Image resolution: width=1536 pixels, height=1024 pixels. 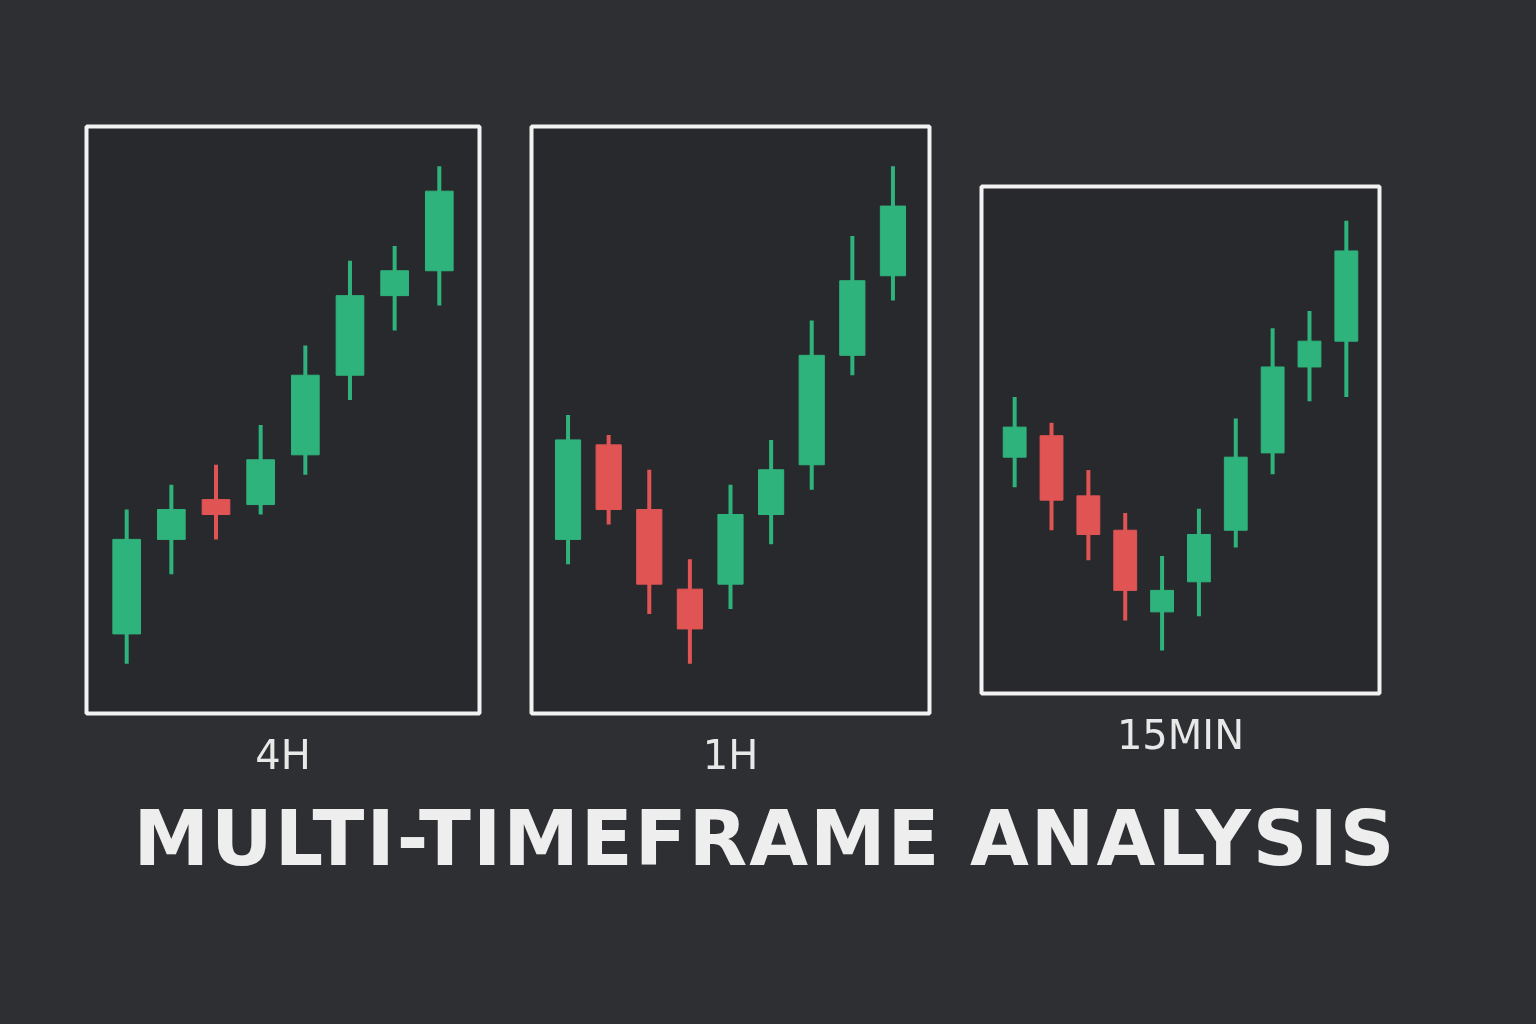 What do you see at coordinates (730, 754) in the screenshot?
I see `x-axis-title: 1H` at bounding box center [730, 754].